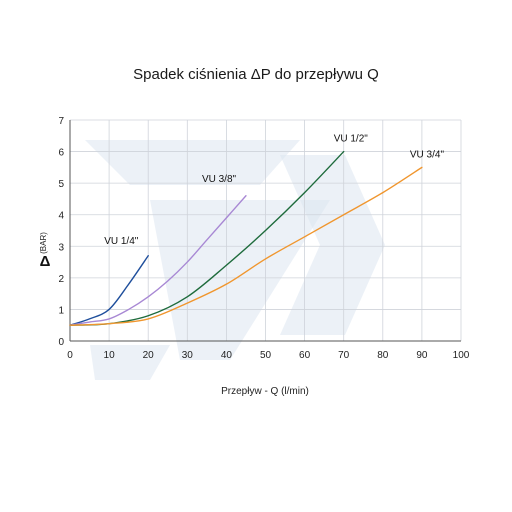 The image size is (512, 512). What do you see at coordinates (61, 310) in the screenshot?
I see `y-tick-label: 1` at bounding box center [61, 310].